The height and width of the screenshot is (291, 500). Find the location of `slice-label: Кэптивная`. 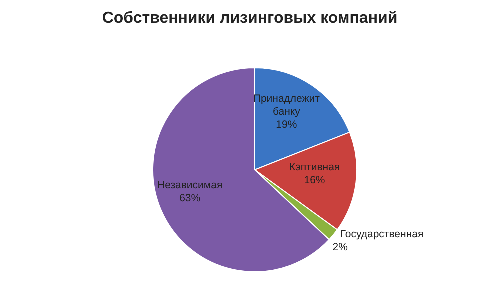

slice-label: Кэптивная is located at coordinates (314, 168).